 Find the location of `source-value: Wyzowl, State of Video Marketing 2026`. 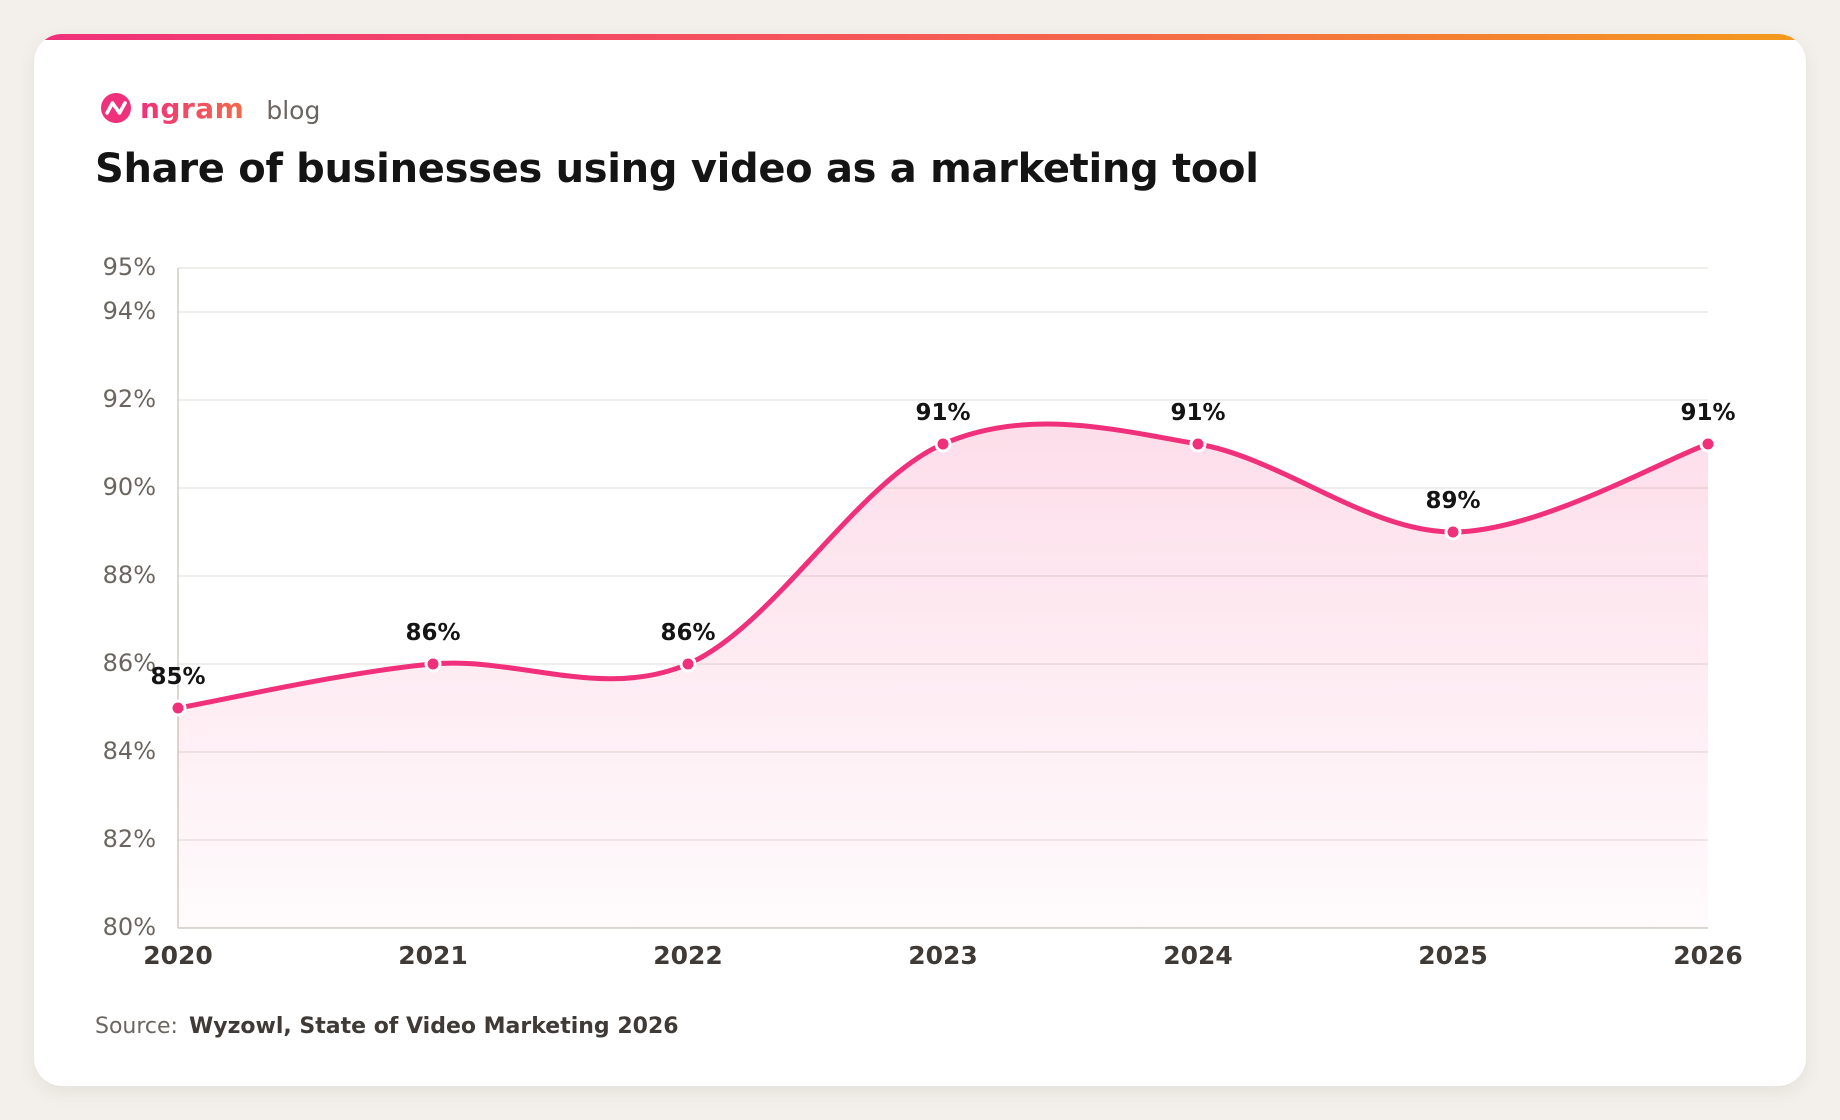

source-value: Wyzowl, State of Video Marketing 2026 is located at coordinates (433, 1026).